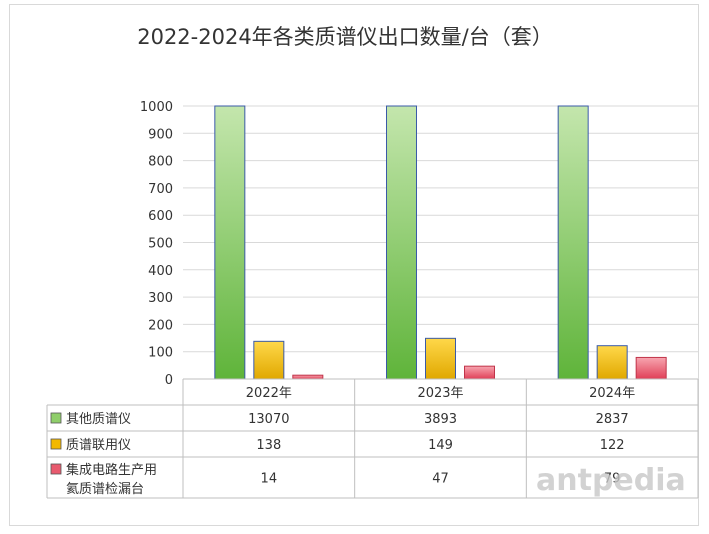 The image size is (709, 534). Describe the element at coordinates (98, 445) in the screenshot. I see `legend-label: 质谱联用仪` at that location.